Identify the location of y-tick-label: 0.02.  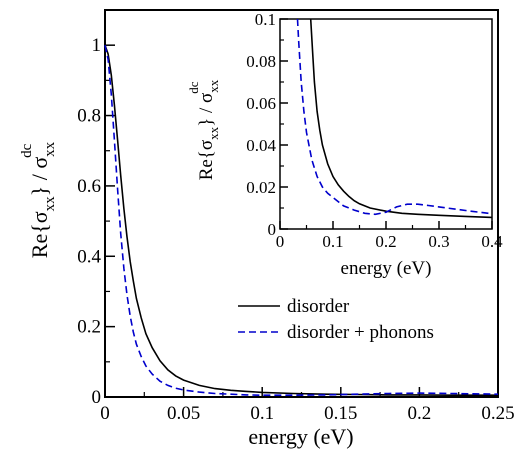
(261, 187).